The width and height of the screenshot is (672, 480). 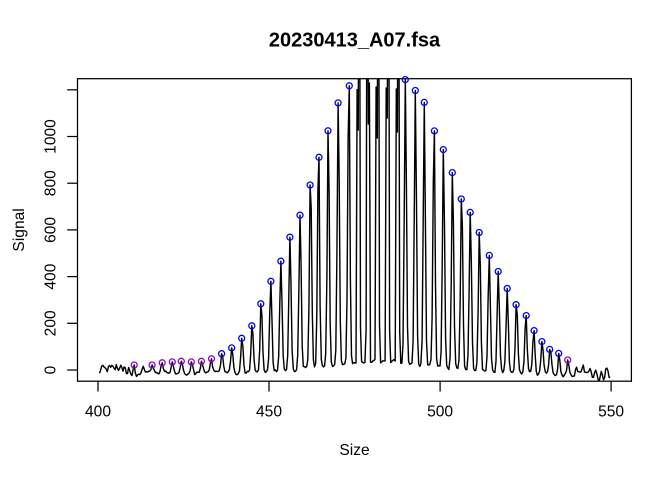 What do you see at coordinates (51, 183) in the screenshot?
I see `svg-text: 800` at bounding box center [51, 183].